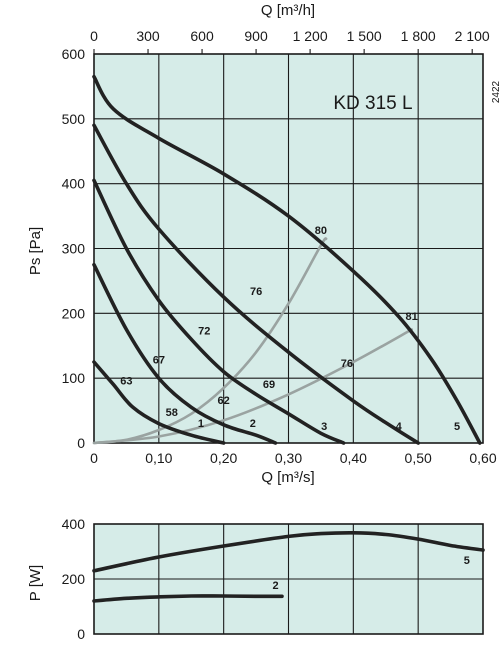 The image size is (503, 664). I want to click on curve-label: 63, so click(126, 382).